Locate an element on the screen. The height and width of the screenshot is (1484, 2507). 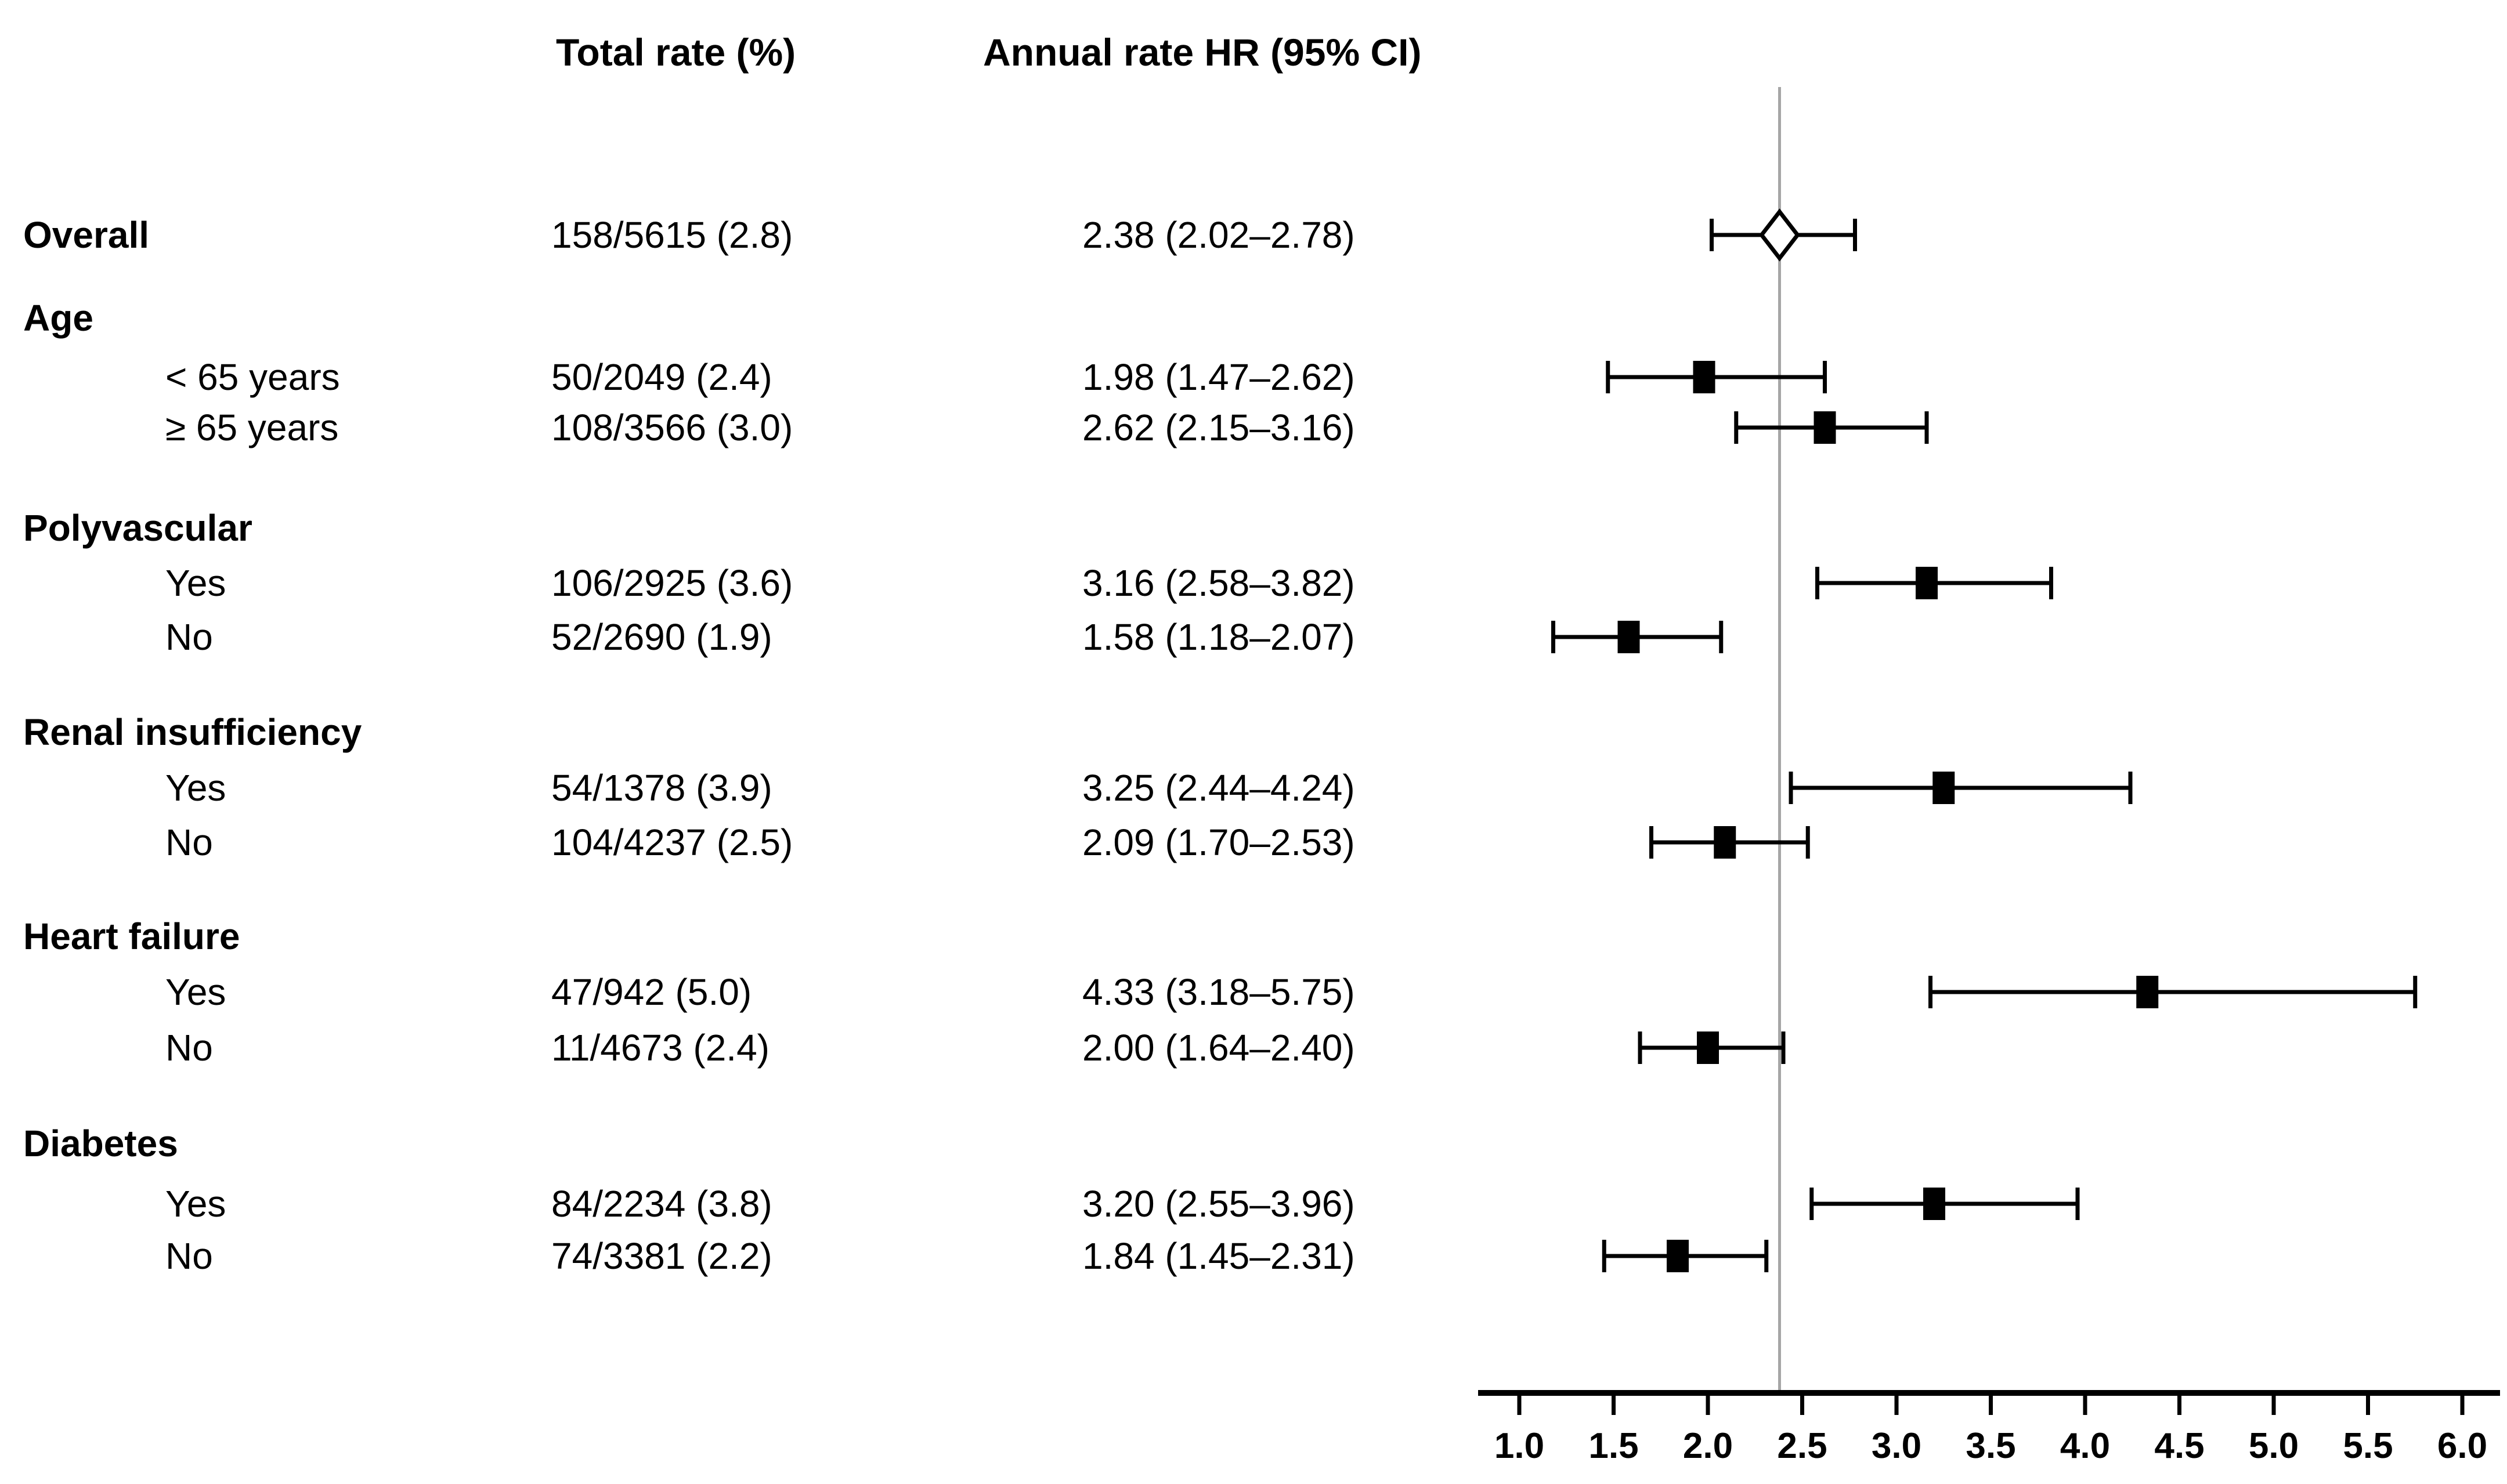
total-rate-value: 158/5615 (2.8) is located at coordinates (672, 235).